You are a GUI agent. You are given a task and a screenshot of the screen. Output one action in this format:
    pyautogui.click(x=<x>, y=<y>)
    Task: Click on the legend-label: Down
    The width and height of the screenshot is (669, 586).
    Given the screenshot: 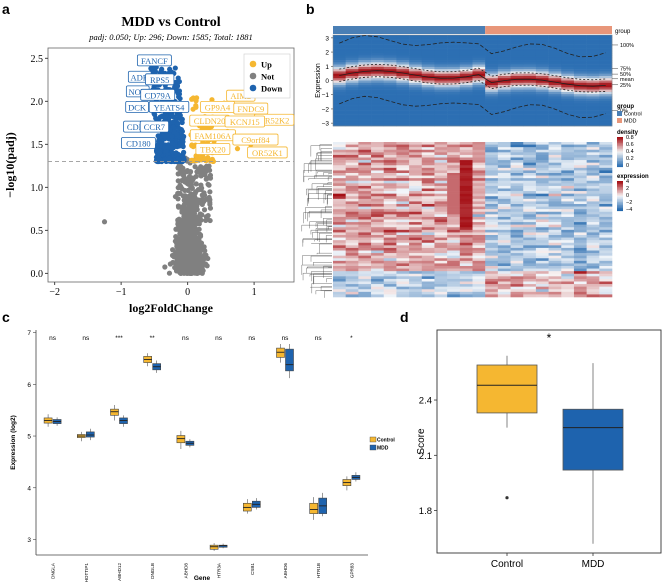 What is the action you would take?
    pyautogui.click(x=272, y=89)
    